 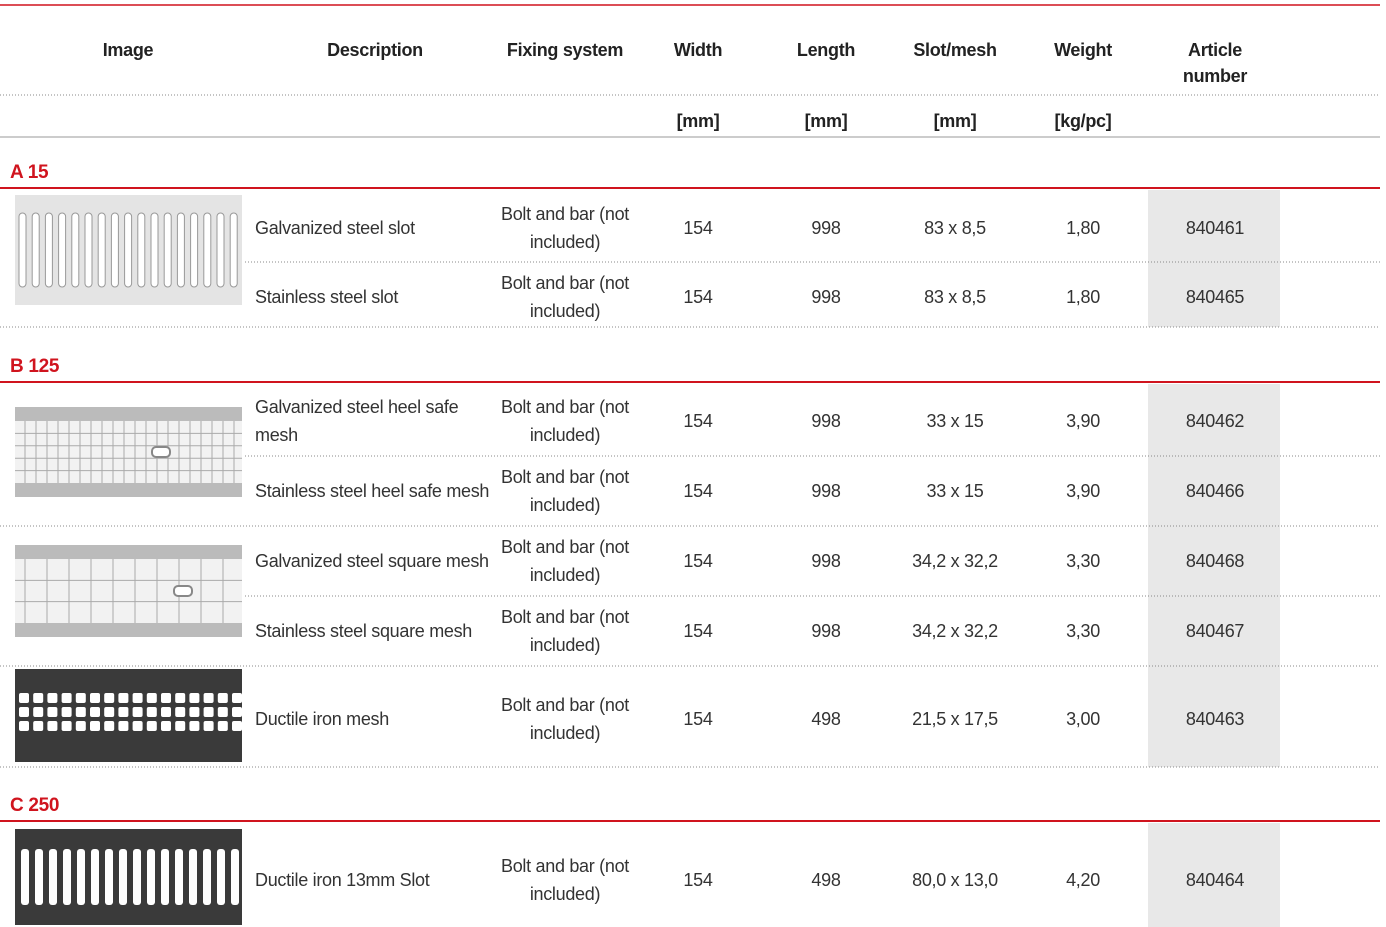 I want to click on description: Galvanized steel heel safe mesh, so click(x=357, y=421).